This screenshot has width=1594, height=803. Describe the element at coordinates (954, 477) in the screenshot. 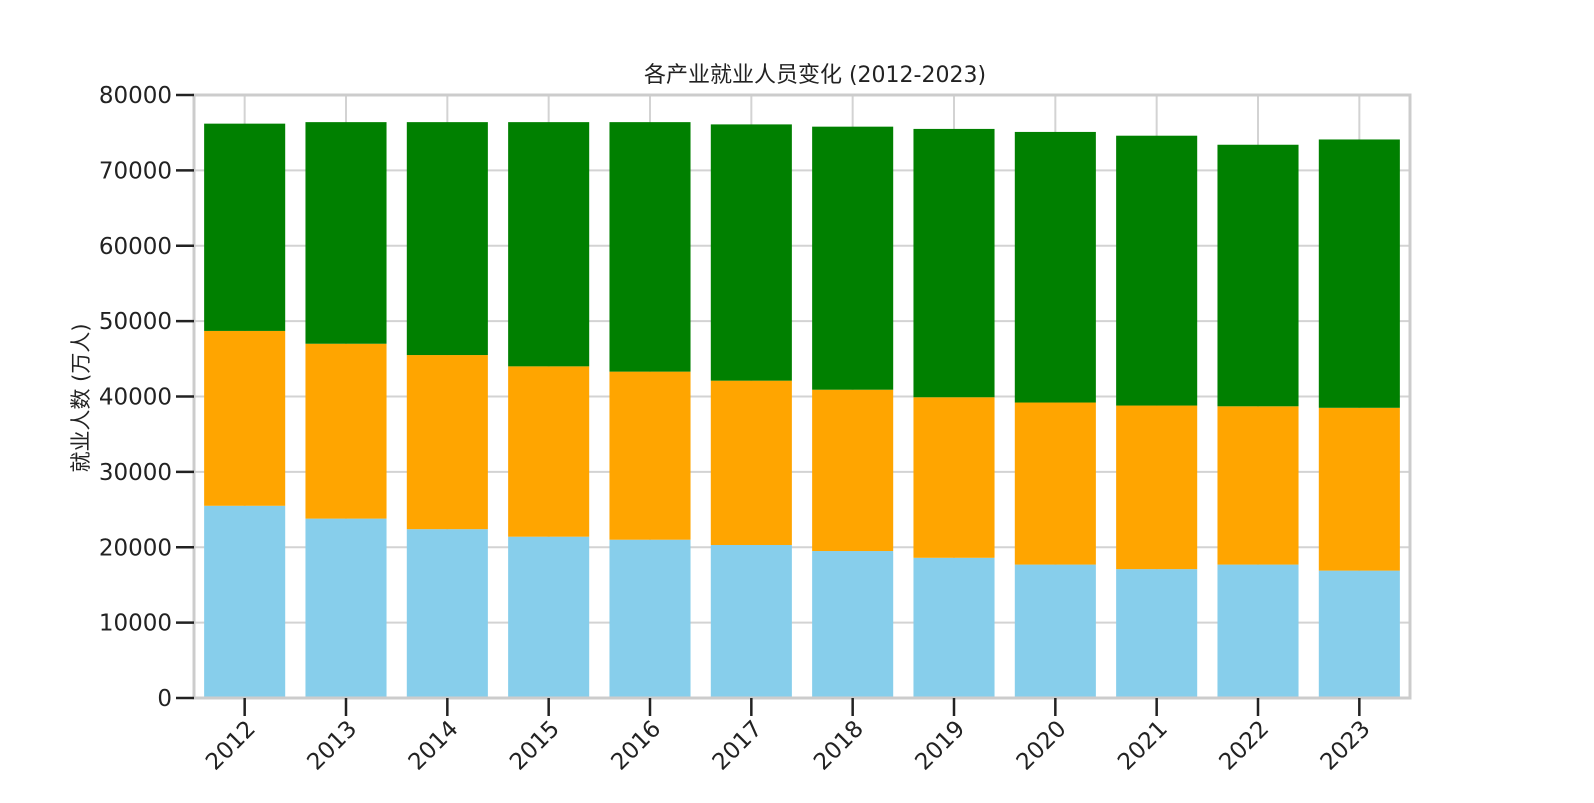

I see `bar-segment-2-2019` at that location.